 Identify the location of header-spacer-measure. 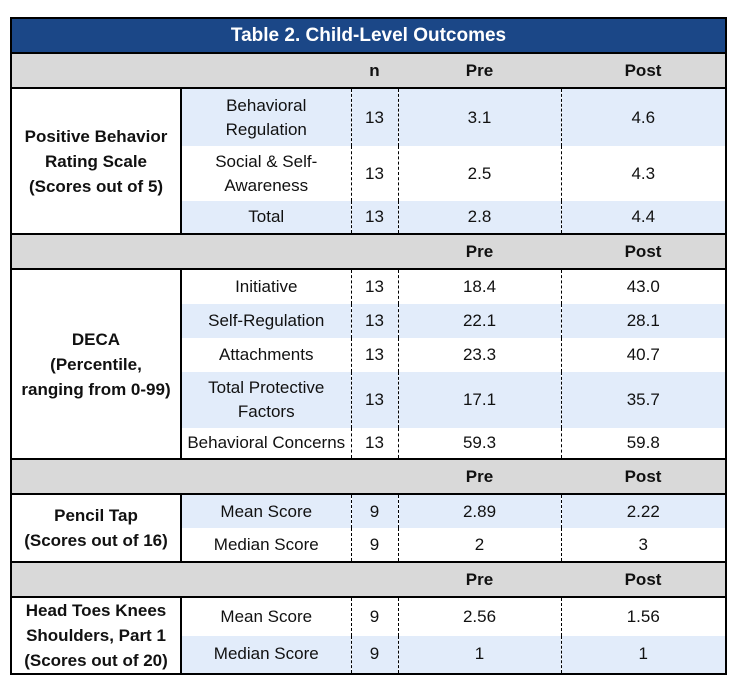
(266, 70).